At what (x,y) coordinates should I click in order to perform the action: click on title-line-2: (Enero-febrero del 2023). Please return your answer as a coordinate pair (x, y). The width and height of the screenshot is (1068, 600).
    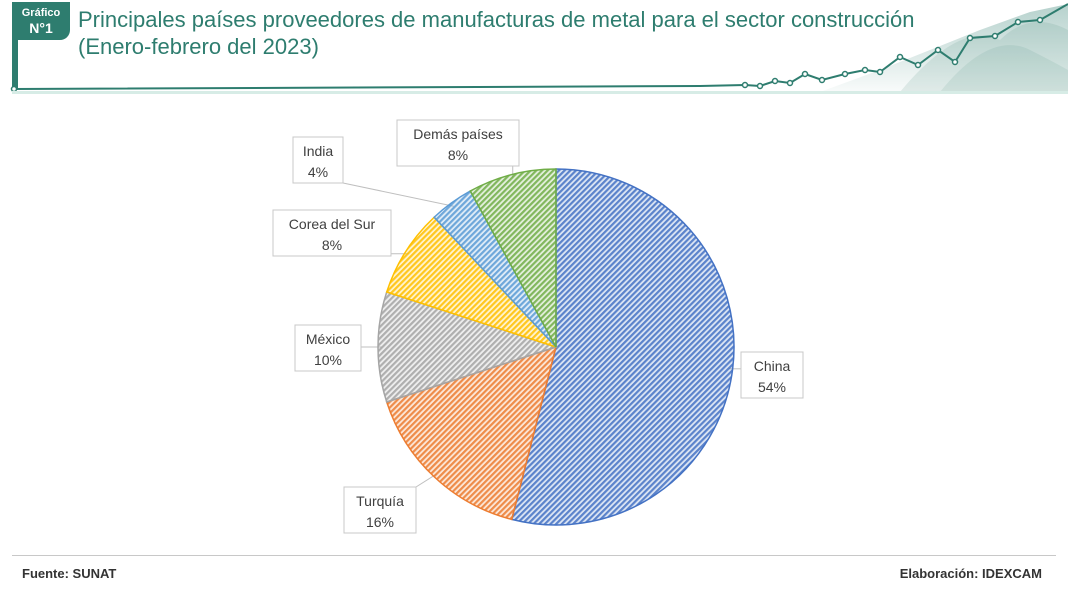
    Looking at the image, I should click on (198, 46).